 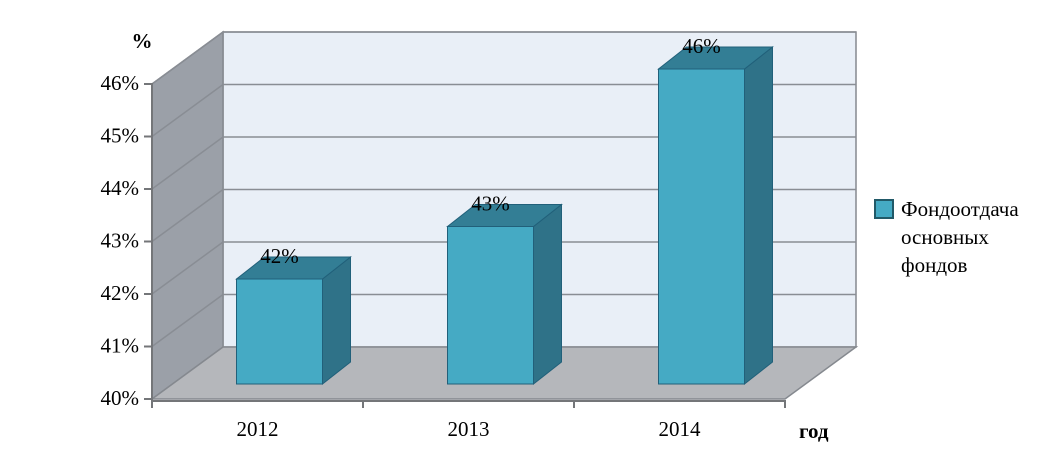 What do you see at coordinates (490, 203) in the screenshot?
I see `data-label: 43%` at bounding box center [490, 203].